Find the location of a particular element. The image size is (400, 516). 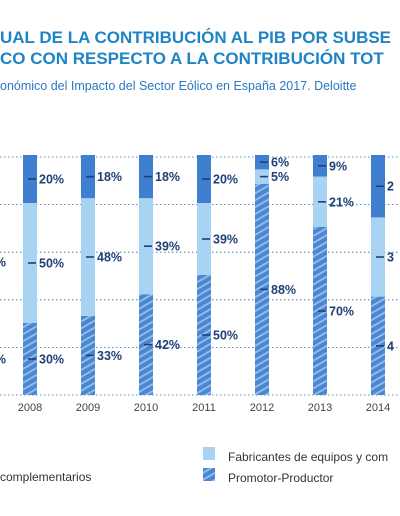

legend-label-complementarios: complementarios is located at coordinates (46, 477).